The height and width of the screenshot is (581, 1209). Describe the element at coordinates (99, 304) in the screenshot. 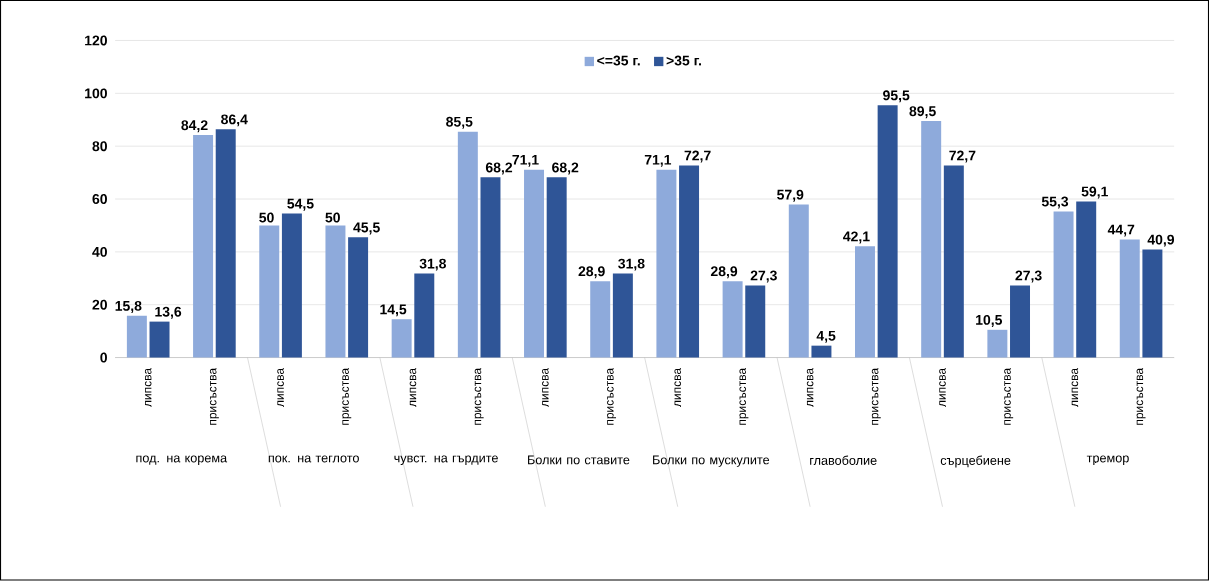

I see `y-tick-label: 20` at that location.